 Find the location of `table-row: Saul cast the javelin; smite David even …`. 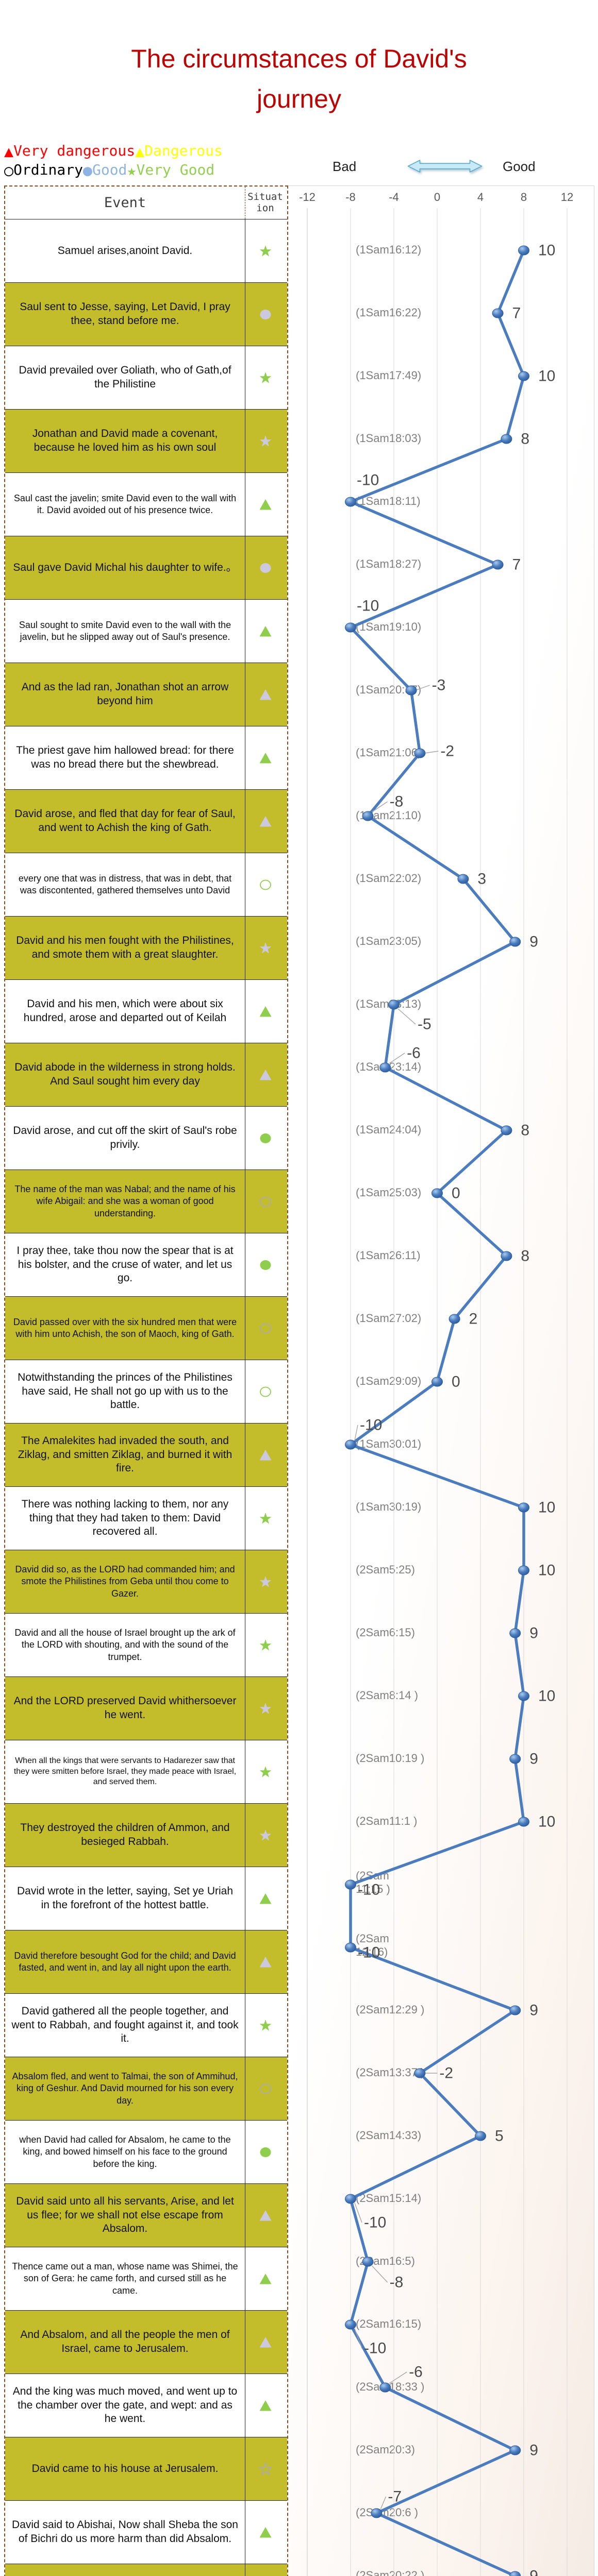

table-row: Saul cast the javelin; smite David even … is located at coordinates (146, 504).